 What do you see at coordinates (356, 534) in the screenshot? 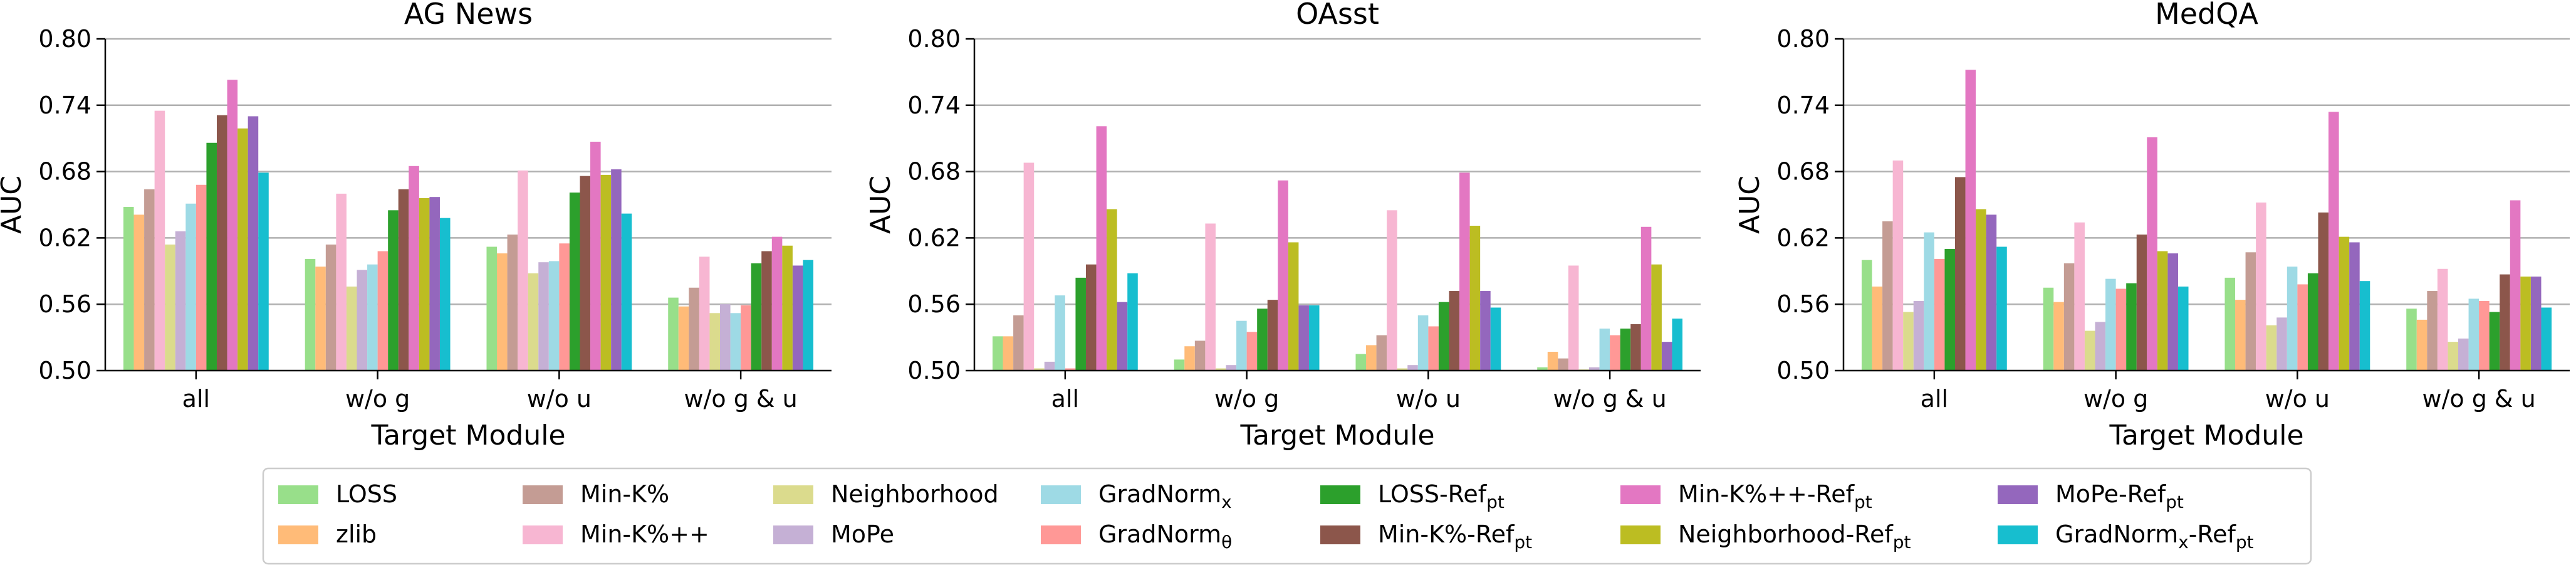
I see `legend-label-text: zlib` at bounding box center [356, 534].